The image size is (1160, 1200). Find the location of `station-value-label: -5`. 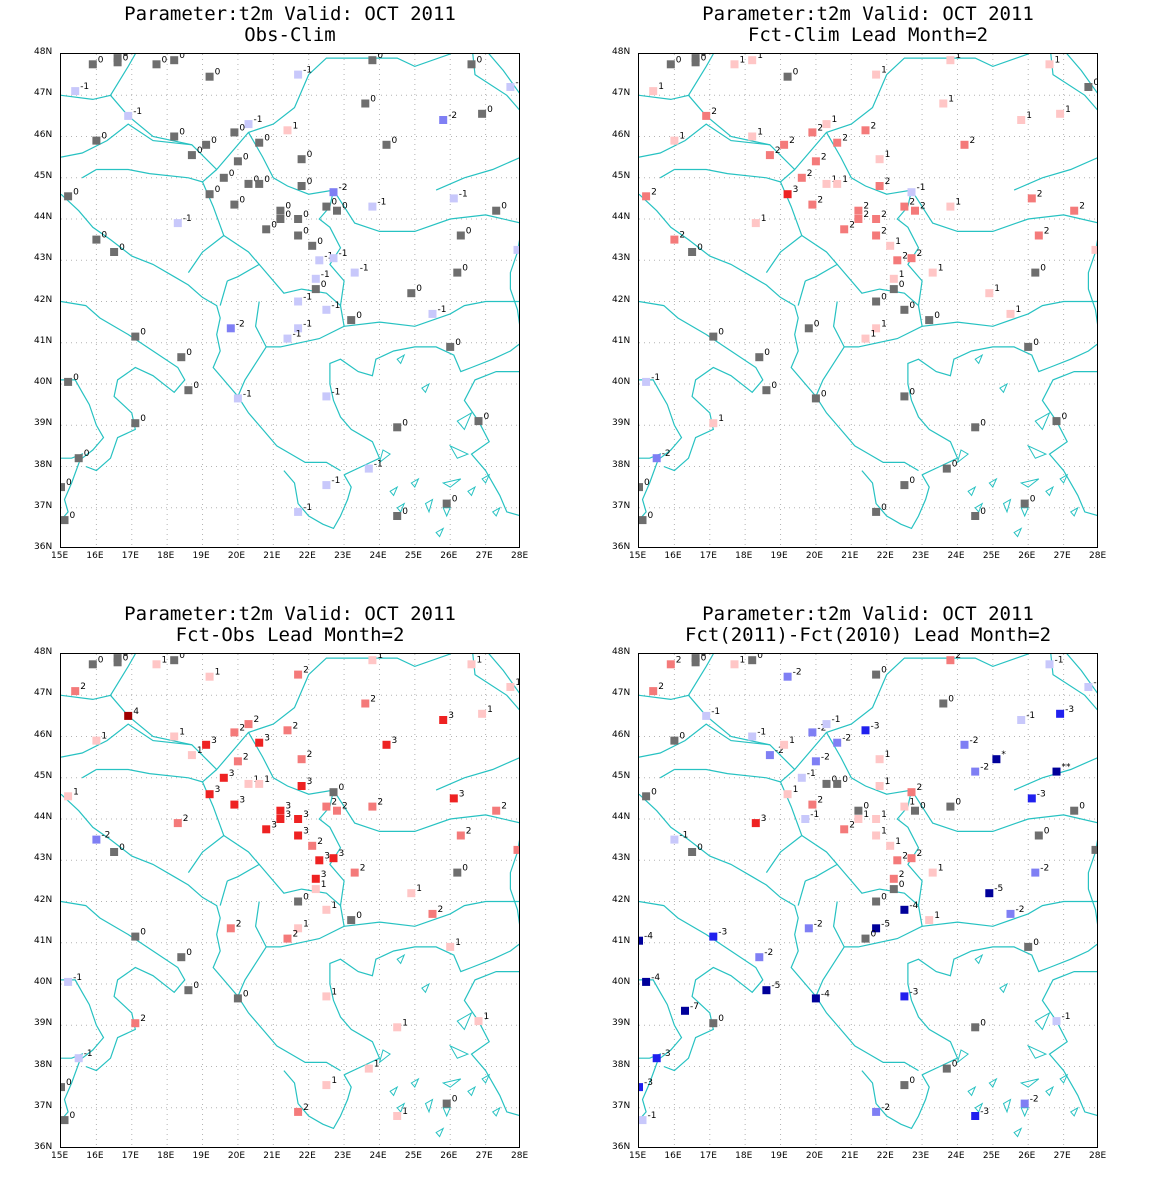

station-value-label: -5 is located at coordinates (885, 924).